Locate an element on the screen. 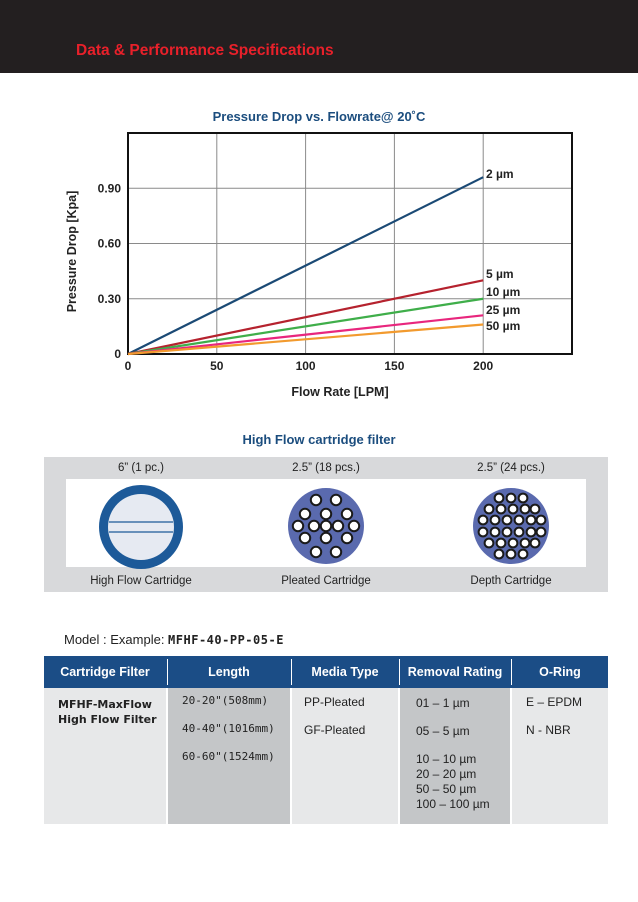 This screenshot has width=638, height=902. length-item: 20-20"(508mm) is located at coordinates (225, 700).